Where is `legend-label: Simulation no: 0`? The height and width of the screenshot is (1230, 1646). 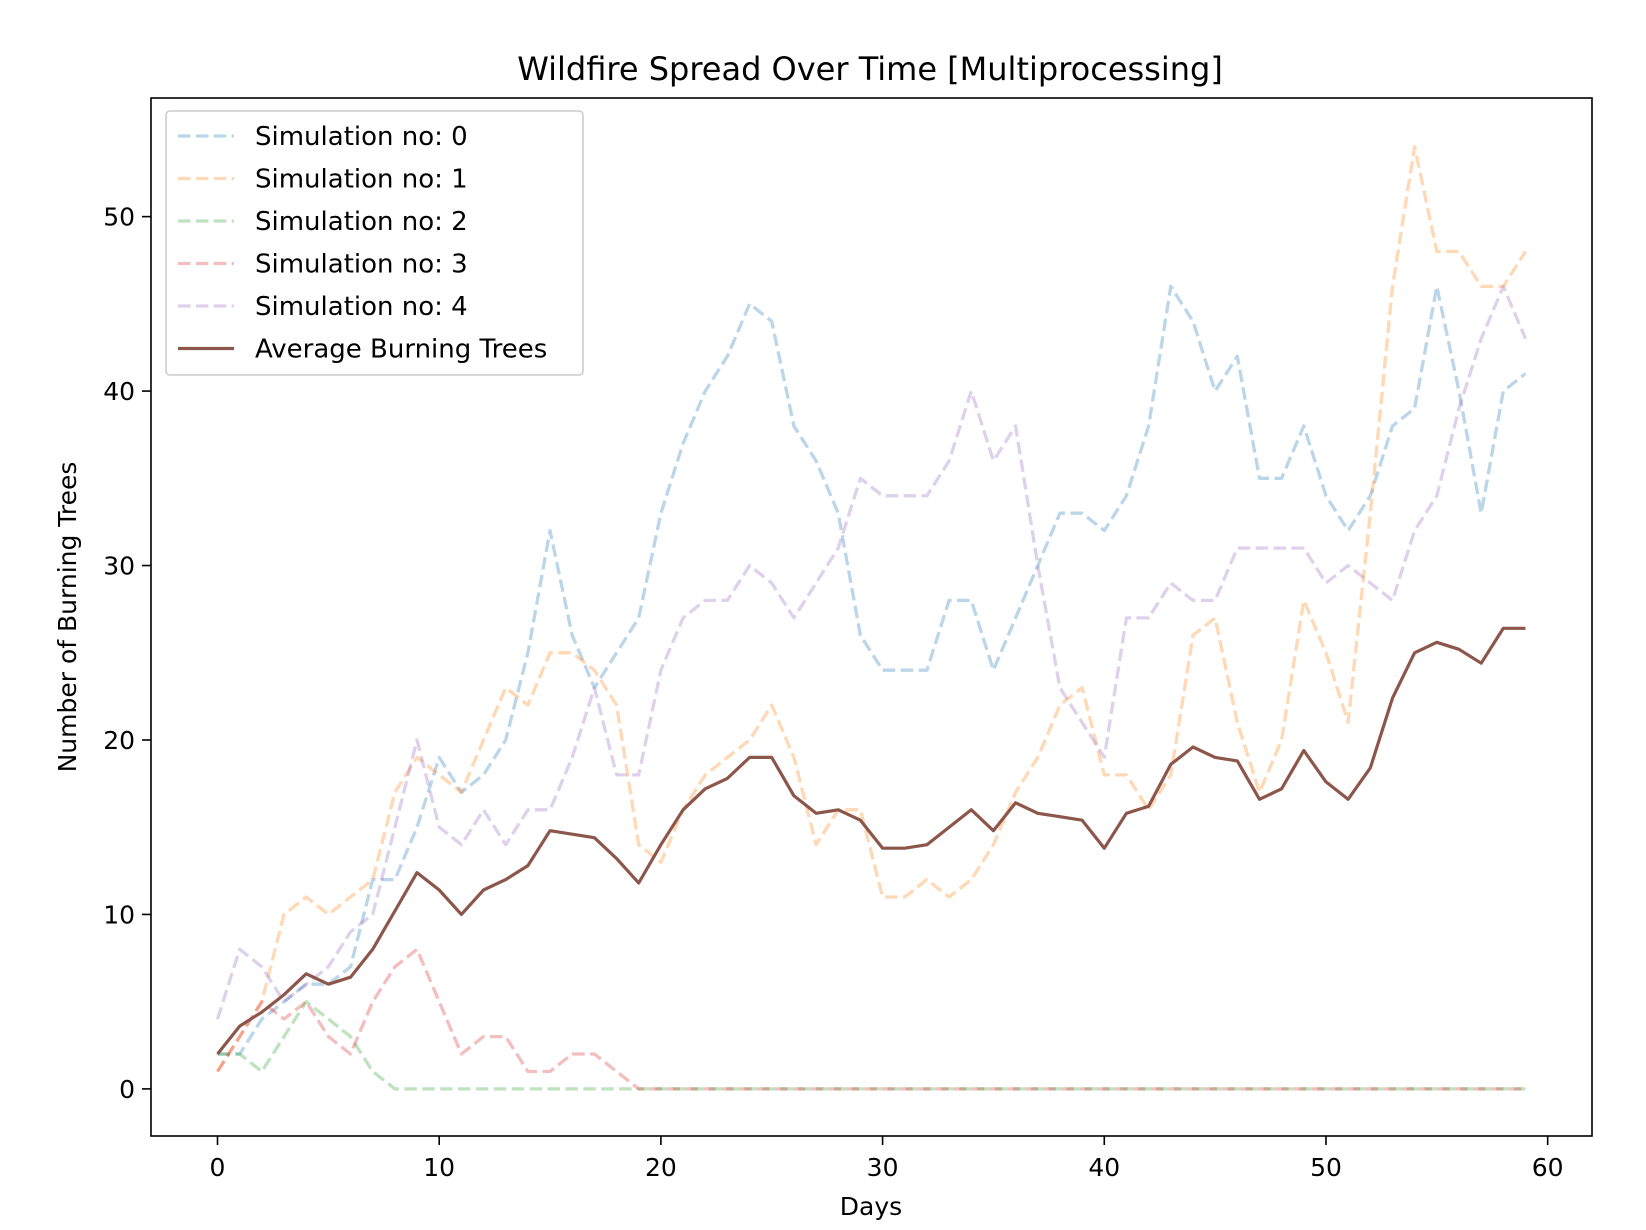 legend-label: Simulation no: 0 is located at coordinates (361, 137).